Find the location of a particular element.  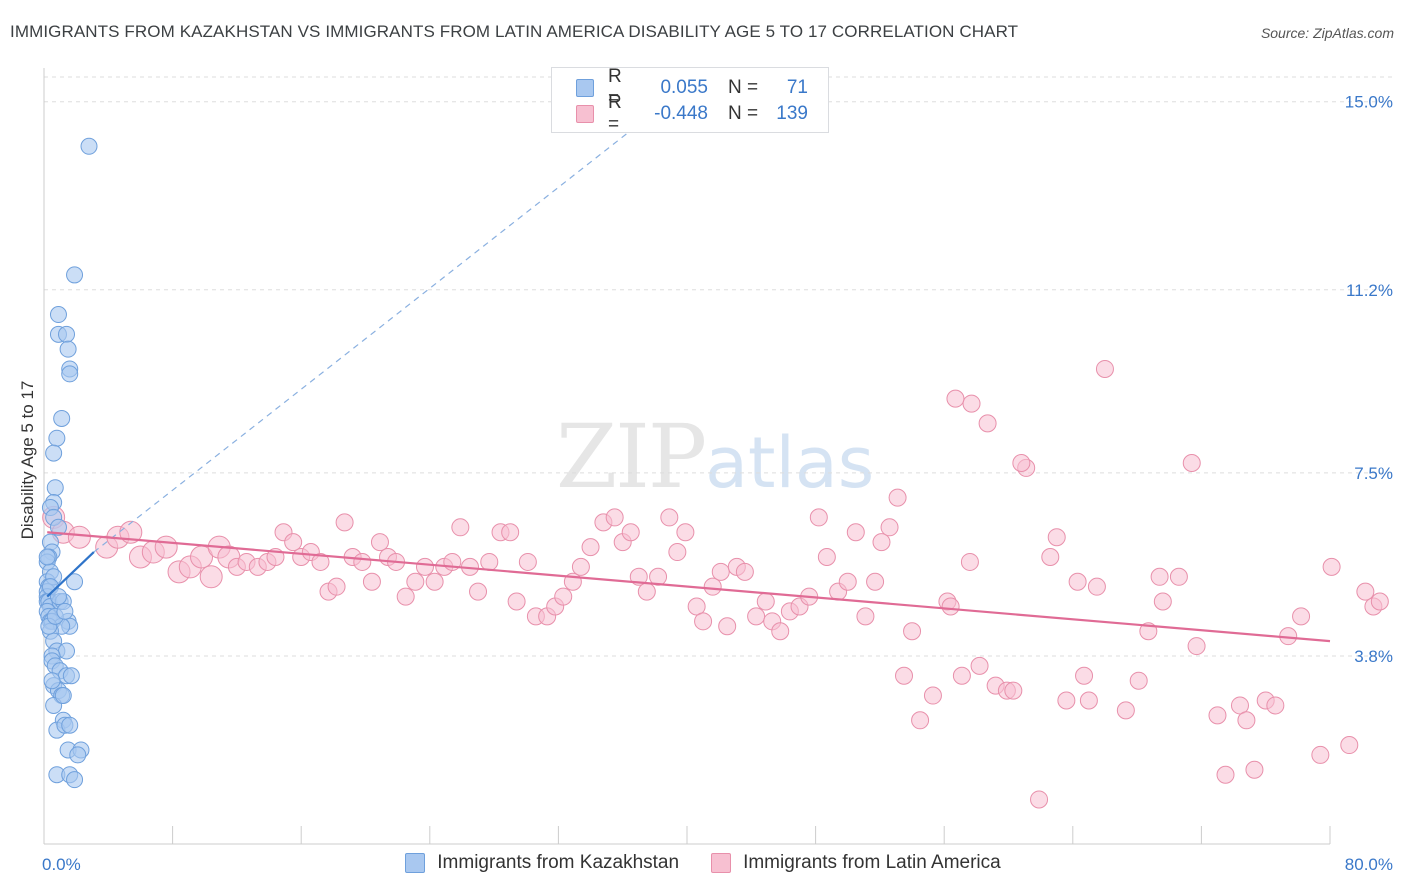

legend-n-value: 71 is located at coordinates (797, 87).